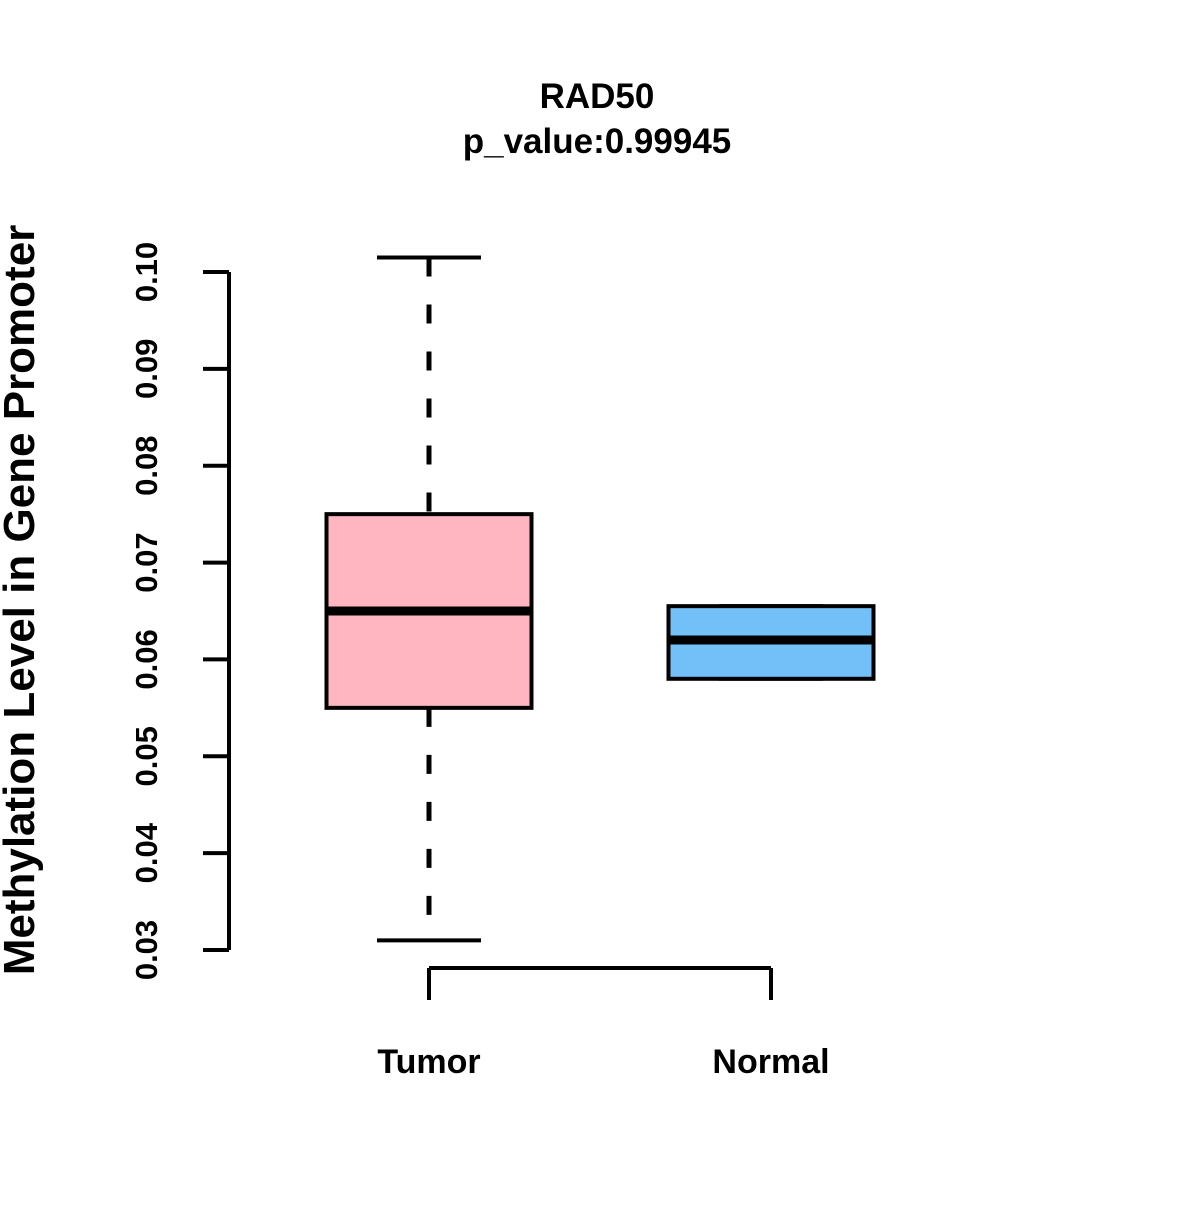 The height and width of the screenshot is (1205, 1200). Describe the element at coordinates (146, 562) in the screenshot. I see `y-tick-label: 0.07` at that location.